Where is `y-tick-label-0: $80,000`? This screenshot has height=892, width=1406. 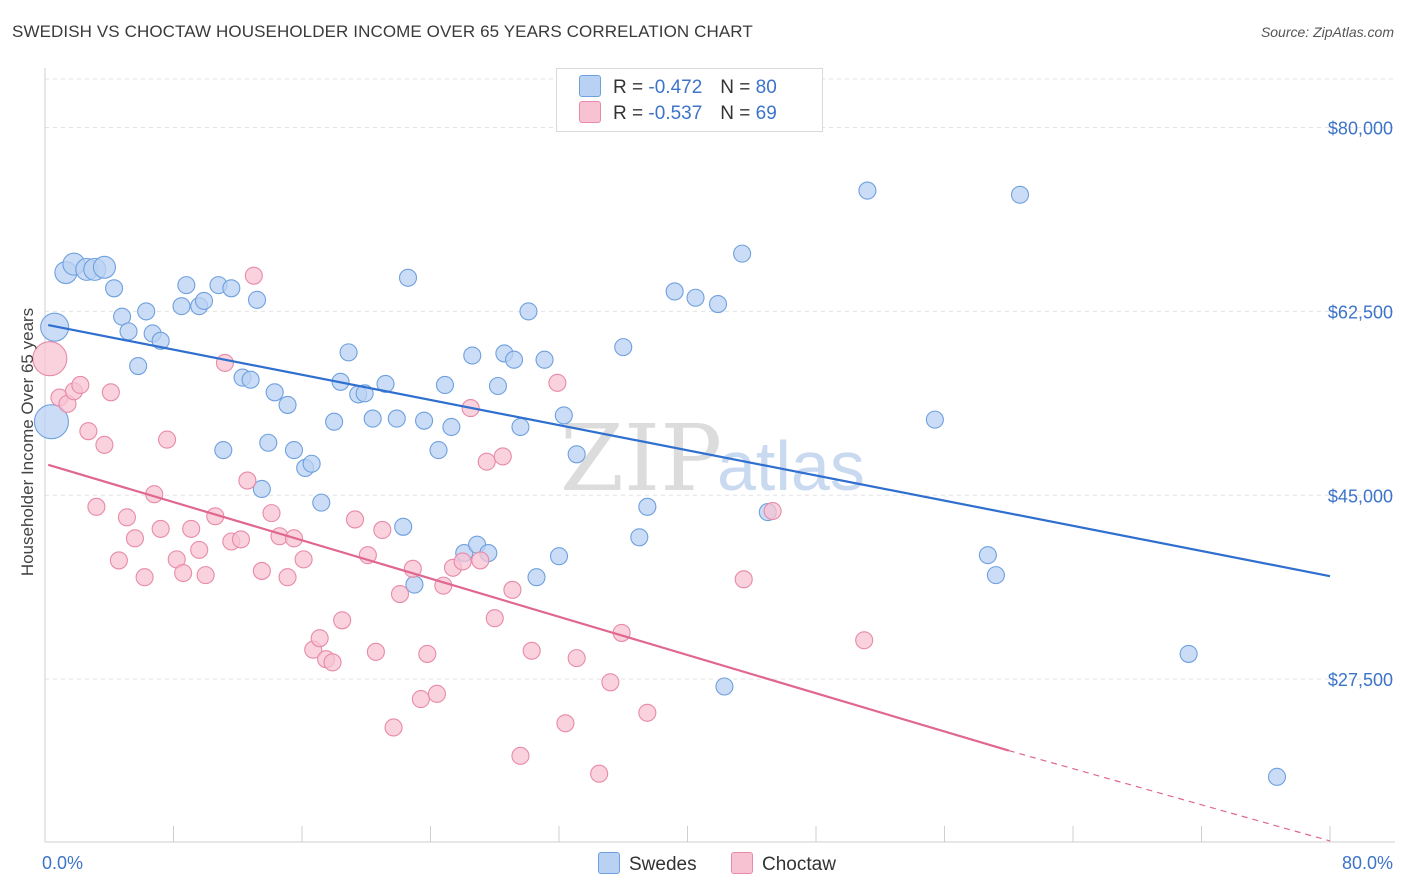 y-tick-label-0: $80,000 is located at coordinates (1360, 129).